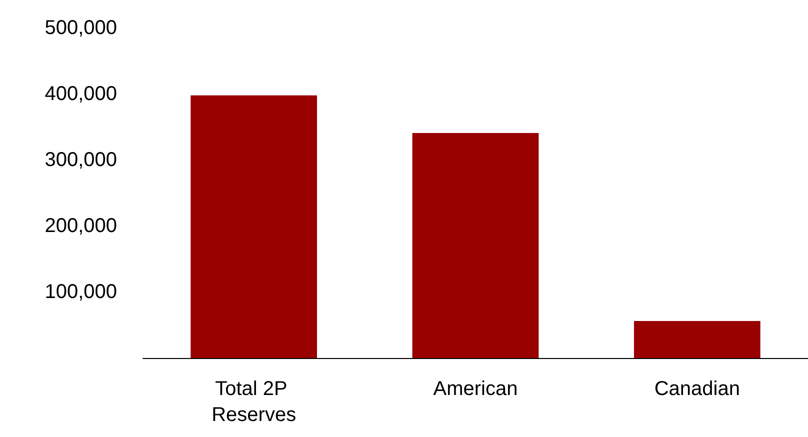 Image resolution: width=808 pixels, height=437 pixels. Describe the element at coordinates (475, 389) in the screenshot. I see `x-tick-label: American` at that location.